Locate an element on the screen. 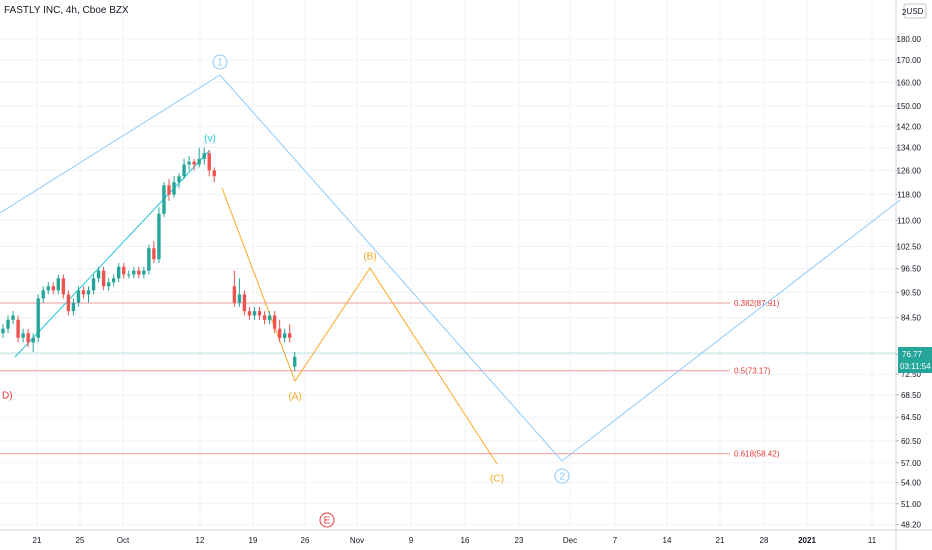 This screenshot has height=550, width=932. price-tick-label: 68.50 is located at coordinates (911, 395).